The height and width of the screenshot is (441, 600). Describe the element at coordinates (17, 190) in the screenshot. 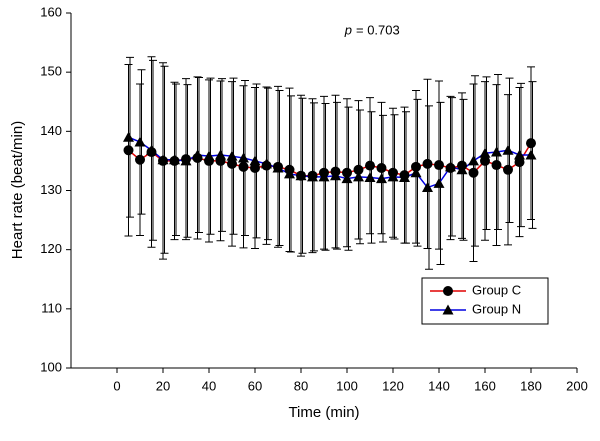

I see `y-axis-label: Heart rate (beat/min)` at that location.